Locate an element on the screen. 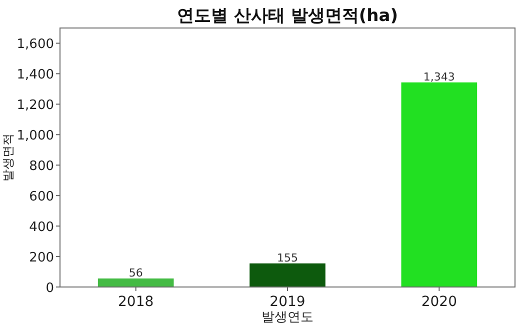 The height and width of the screenshot is (328, 521). x-tick-label: 2019 is located at coordinates (288, 302).